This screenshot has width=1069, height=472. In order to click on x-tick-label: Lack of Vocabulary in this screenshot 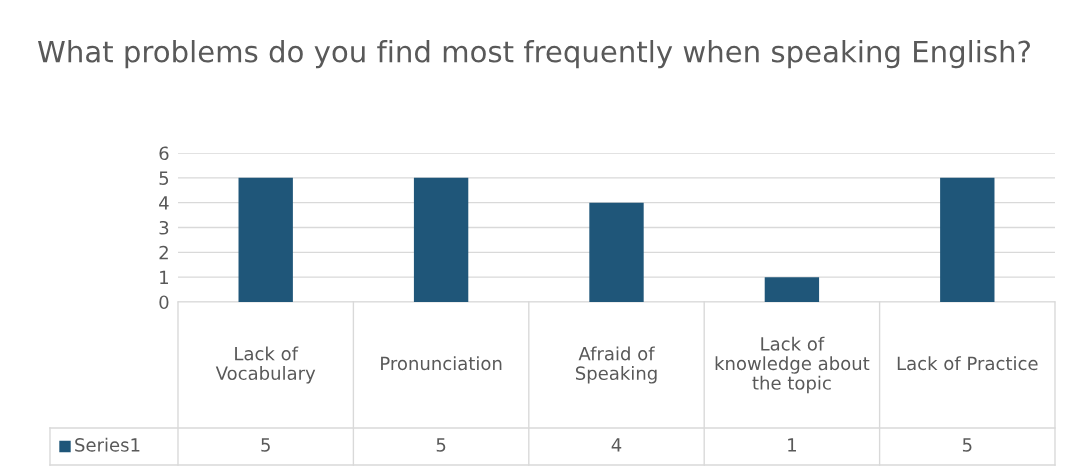, I will do `click(265, 365)`.